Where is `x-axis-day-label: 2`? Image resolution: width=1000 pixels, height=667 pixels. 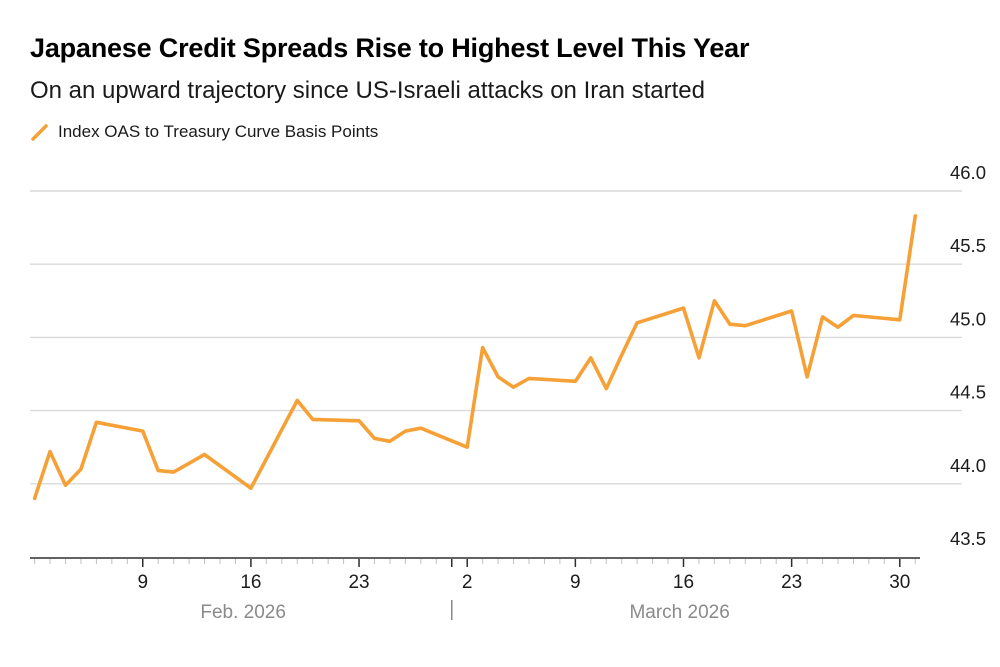 x-axis-day-label: 2 is located at coordinates (467, 582).